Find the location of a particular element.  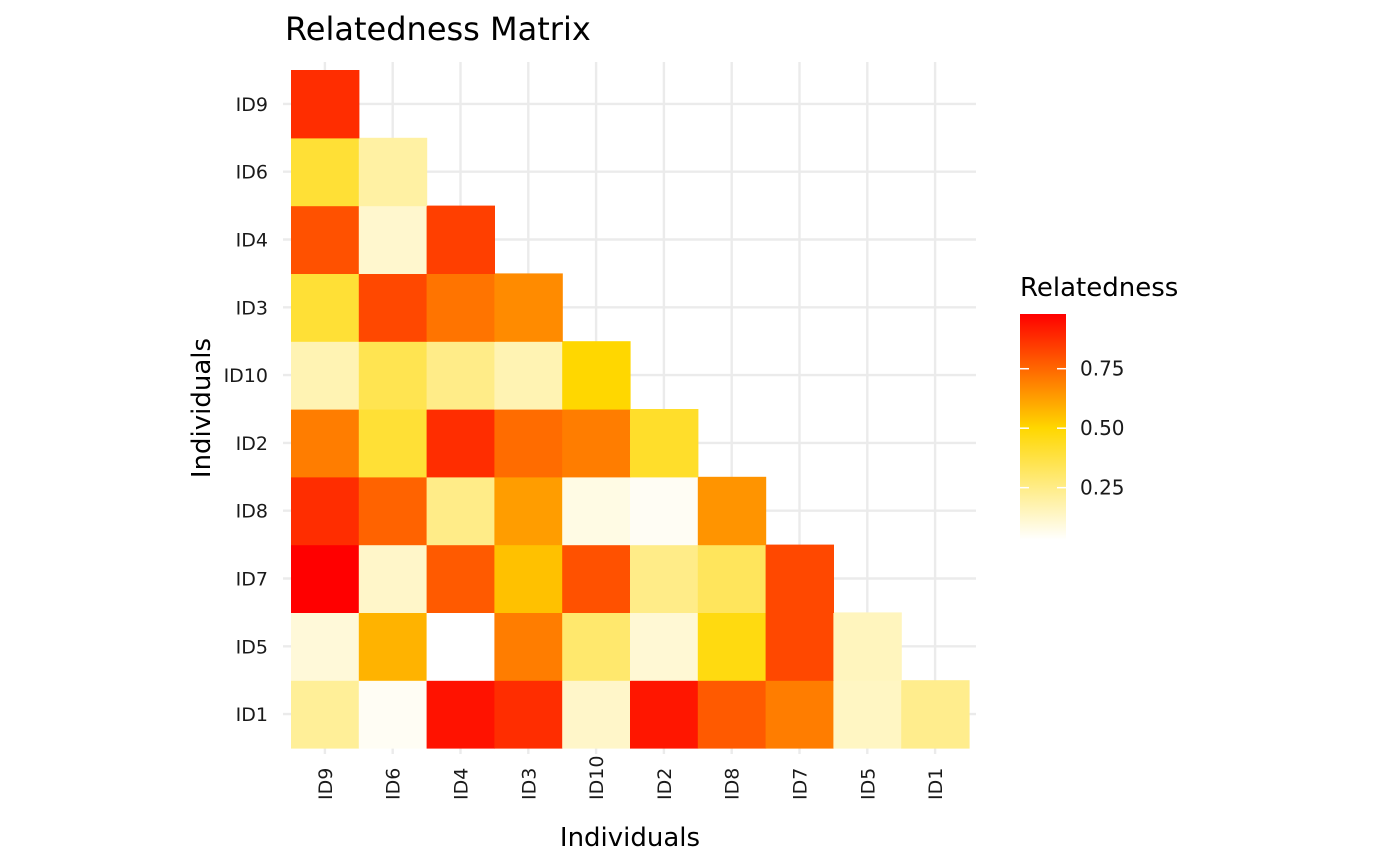

heatmap-cell-id2-id4 is located at coordinates (460, 443).